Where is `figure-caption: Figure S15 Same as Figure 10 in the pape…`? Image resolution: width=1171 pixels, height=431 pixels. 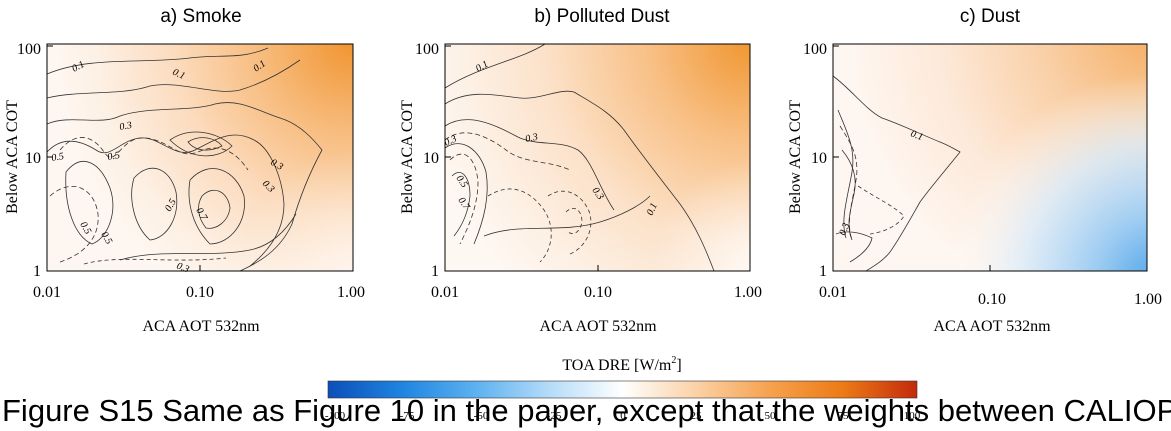 figure-caption: Figure S15 Same as Figure 10 in the pape… is located at coordinates (586, 410).